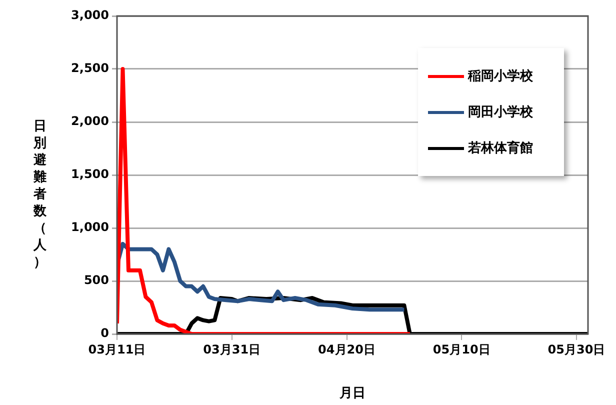 The image size is (616, 405). What do you see at coordinates (90, 174) in the screenshot?
I see `y-tick-label: 1,500` at bounding box center [90, 174].